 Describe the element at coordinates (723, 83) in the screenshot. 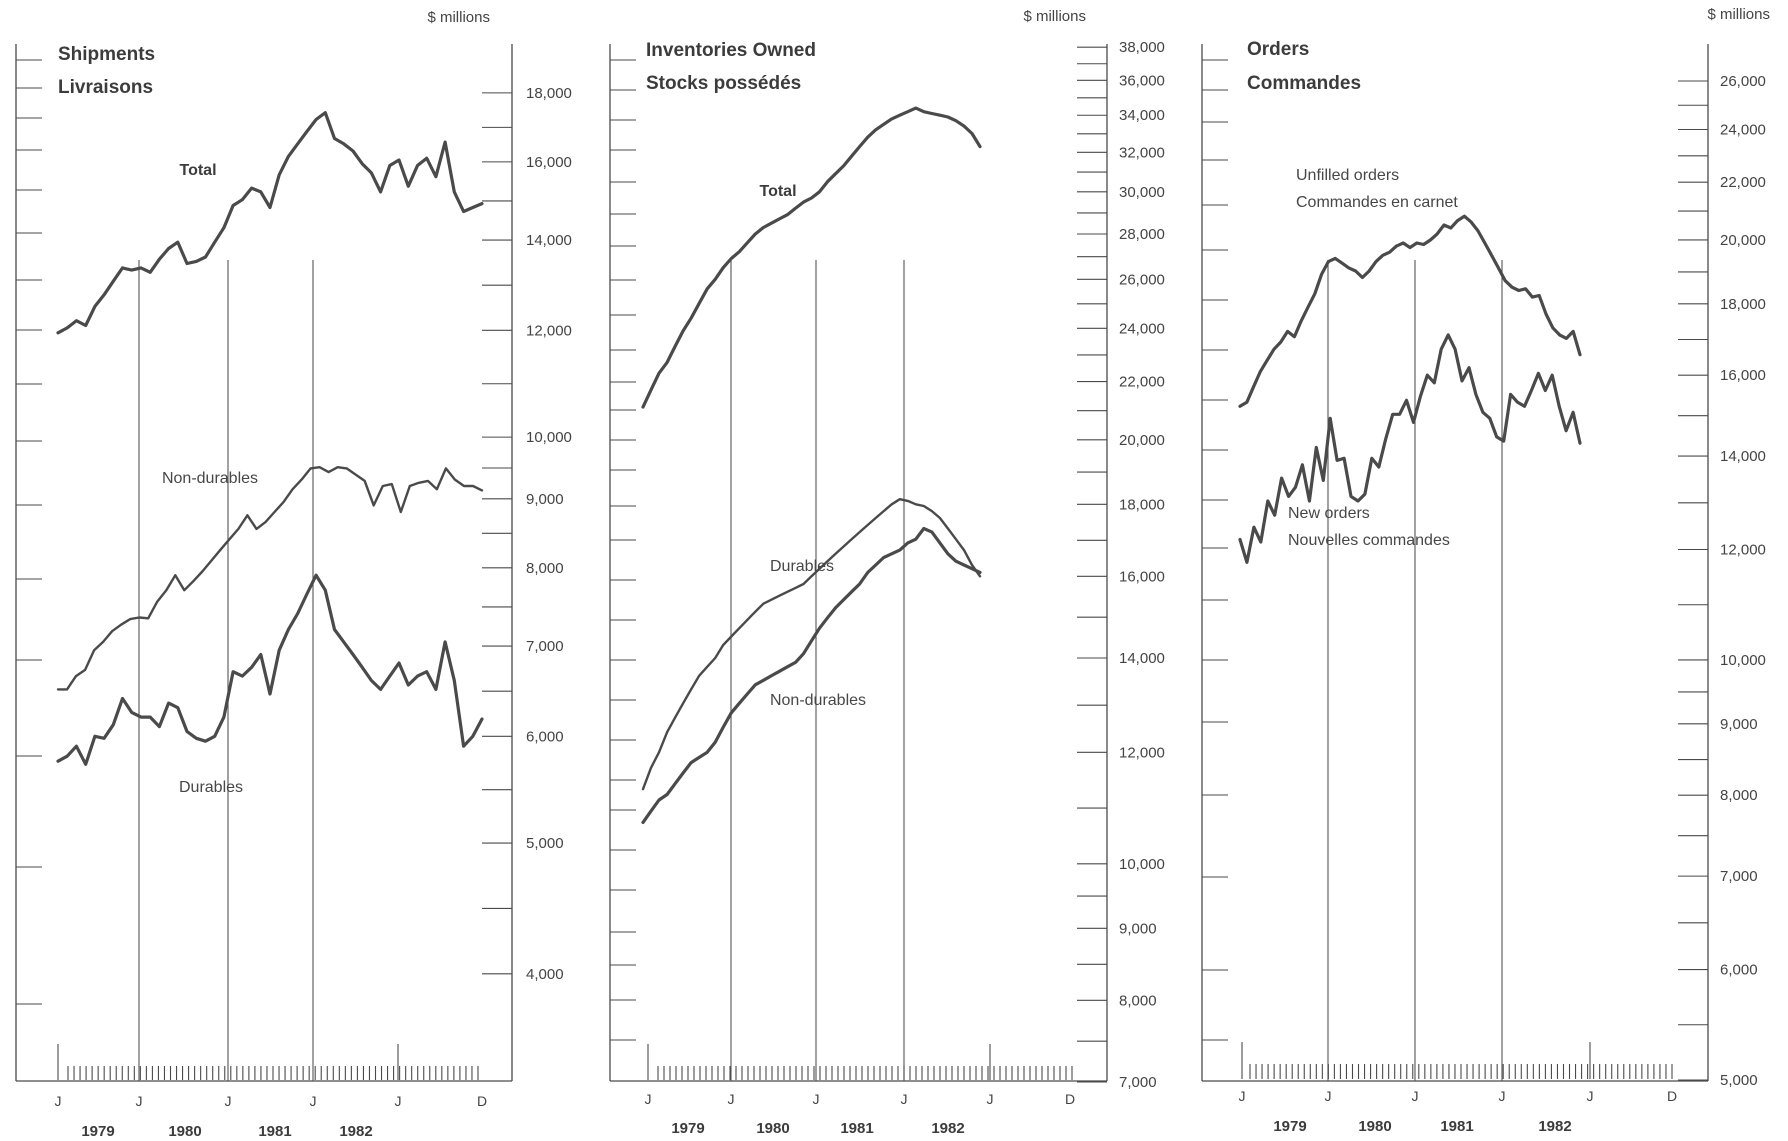

I see `chart-subtitle: Stocks possédés` at that location.